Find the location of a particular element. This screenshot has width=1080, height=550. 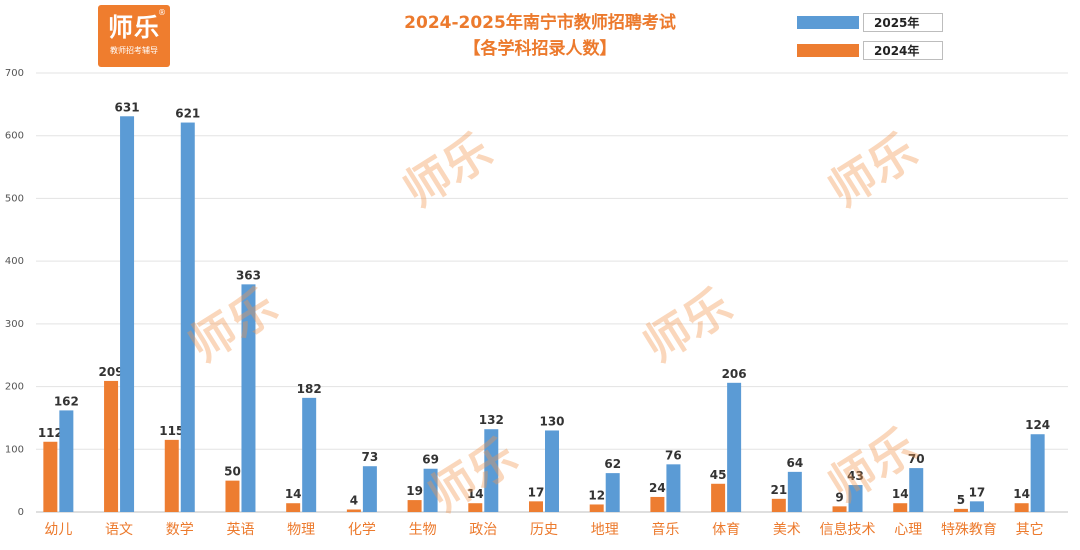

category-label: 语文 is located at coordinates (119, 530).